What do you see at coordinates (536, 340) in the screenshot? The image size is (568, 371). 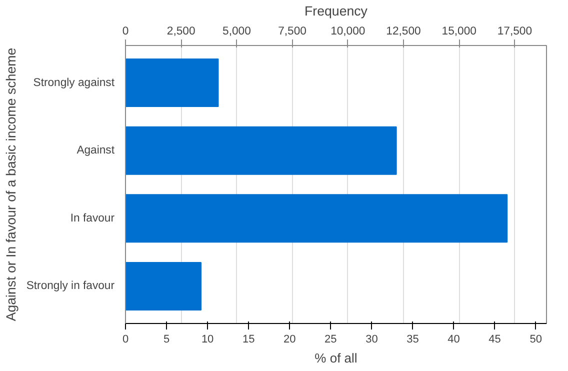 I see `x-tick-label: 50` at bounding box center [536, 340].